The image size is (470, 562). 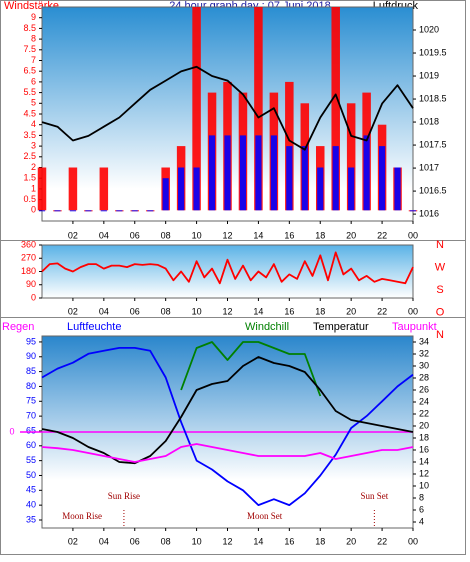 I want to click on y-tick-label: 50, so click(x=31, y=475).